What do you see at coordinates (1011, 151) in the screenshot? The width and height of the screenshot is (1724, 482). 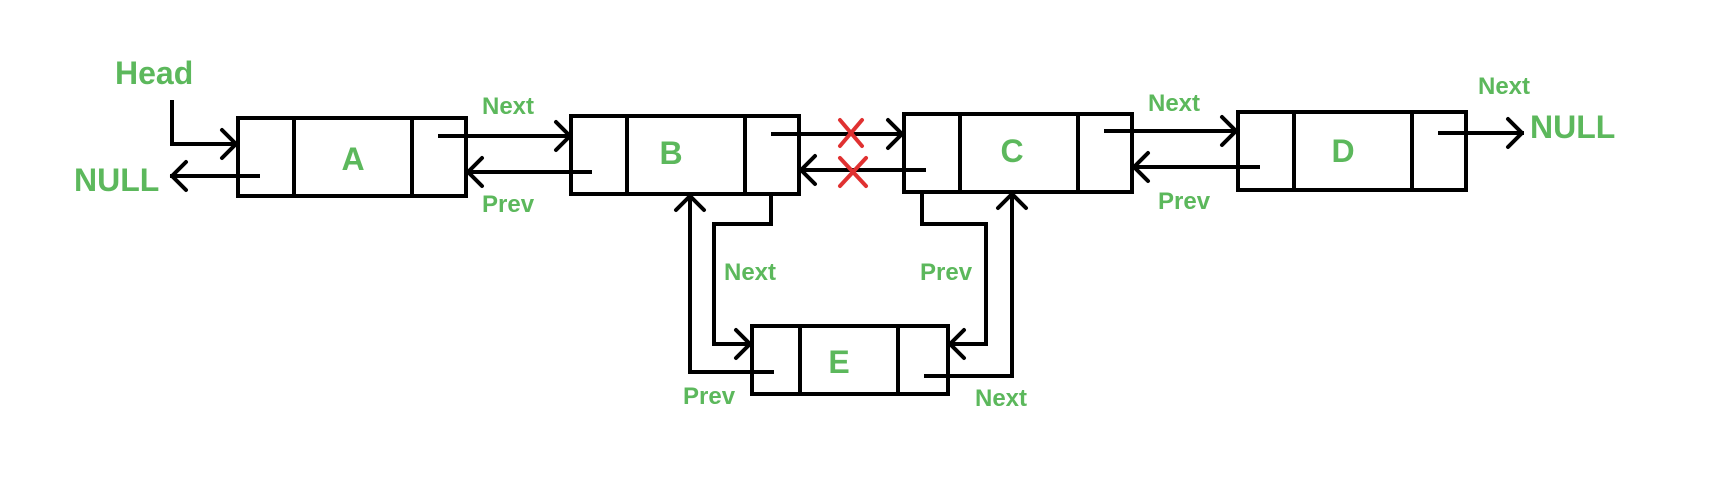 I see `node-c-label: C` at bounding box center [1011, 151].